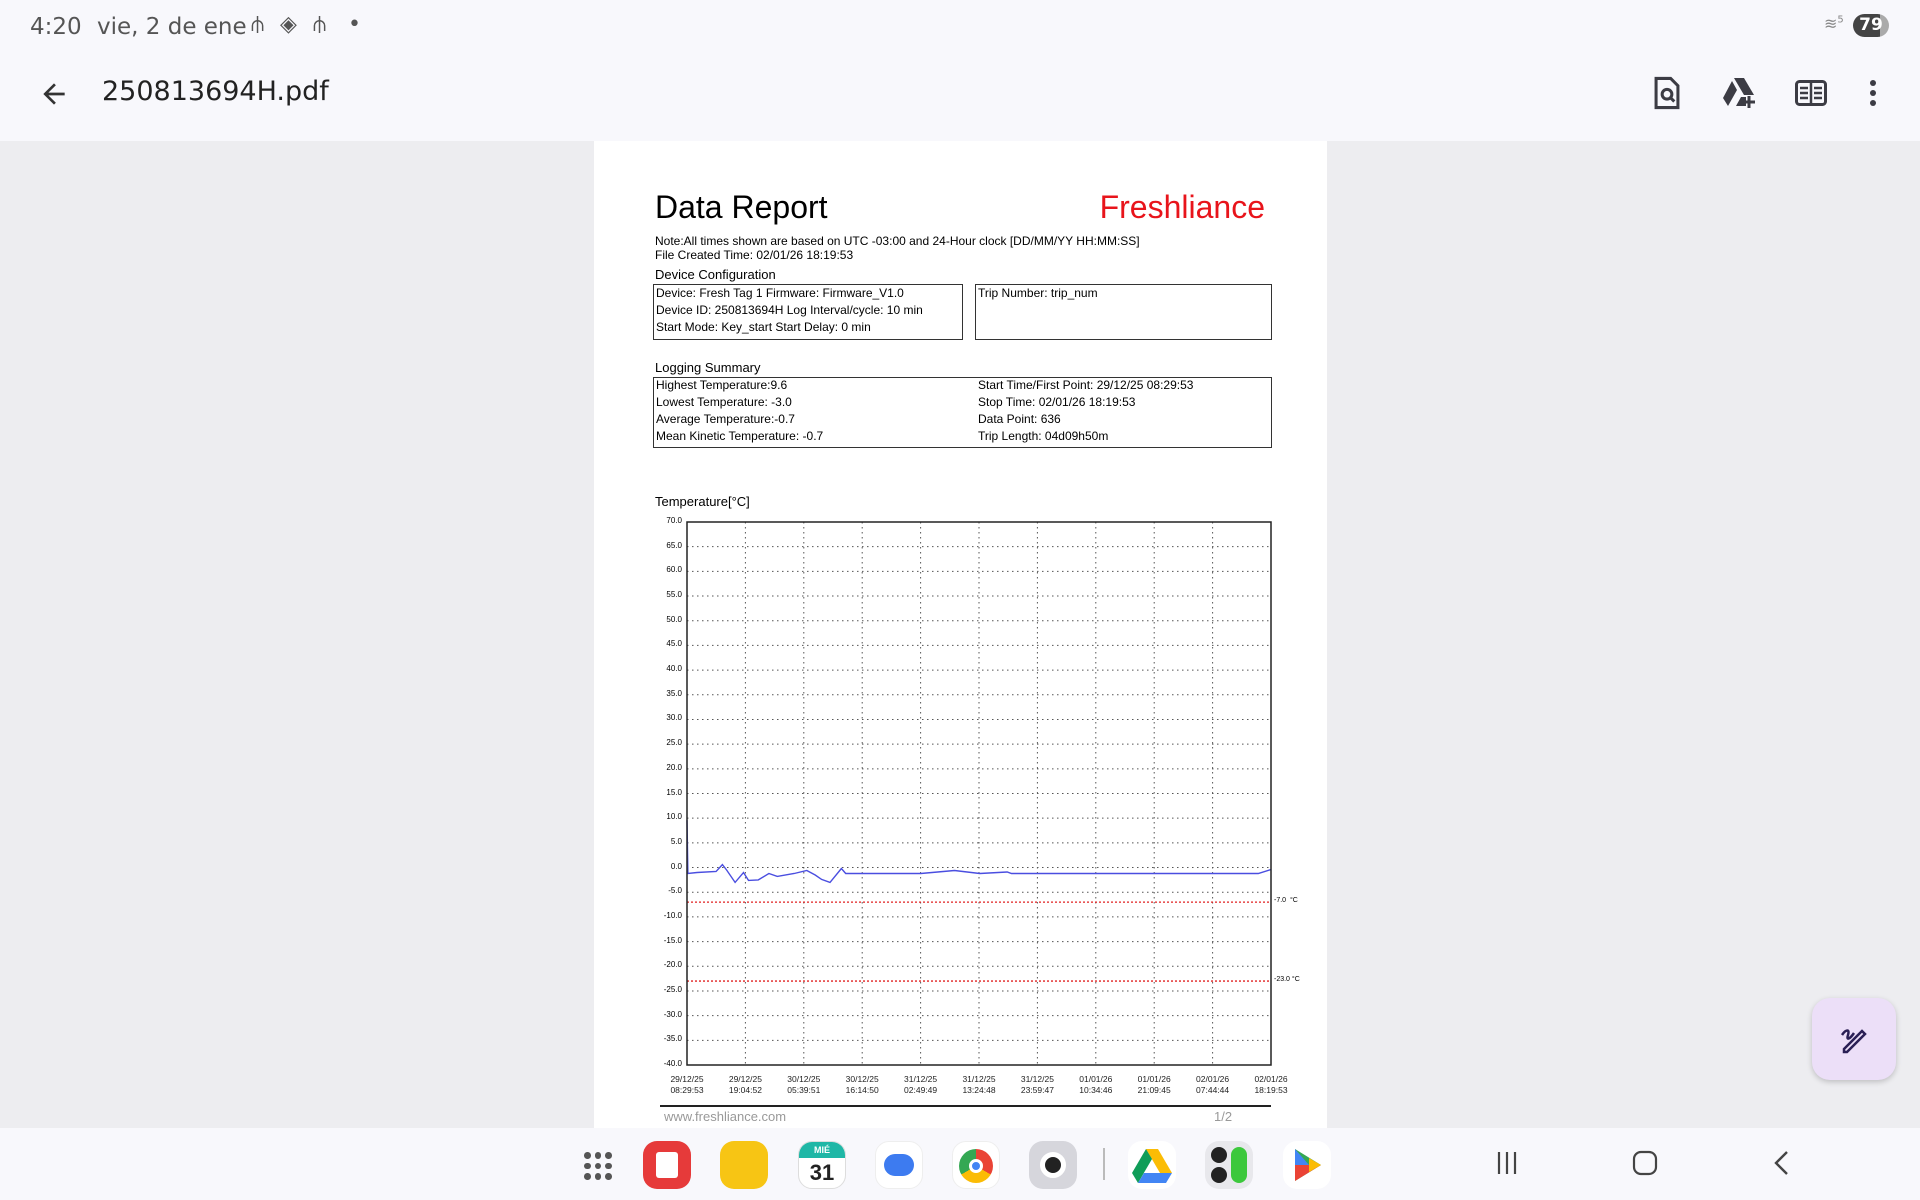 The height and width of the screenshot is (1200, 1920). I want to click on reader-mode-icon, so click(1811, 93).